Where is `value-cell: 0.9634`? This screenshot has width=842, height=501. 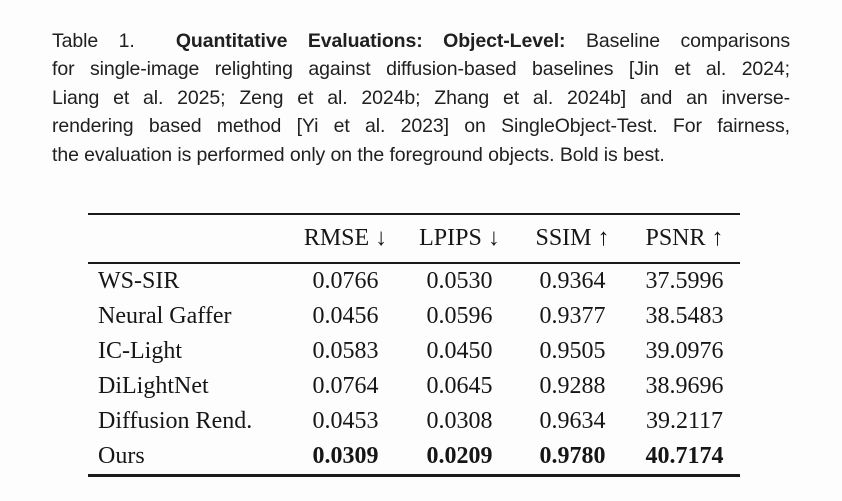
value-cell: 0.9634 is located at coordinates (572, 421).